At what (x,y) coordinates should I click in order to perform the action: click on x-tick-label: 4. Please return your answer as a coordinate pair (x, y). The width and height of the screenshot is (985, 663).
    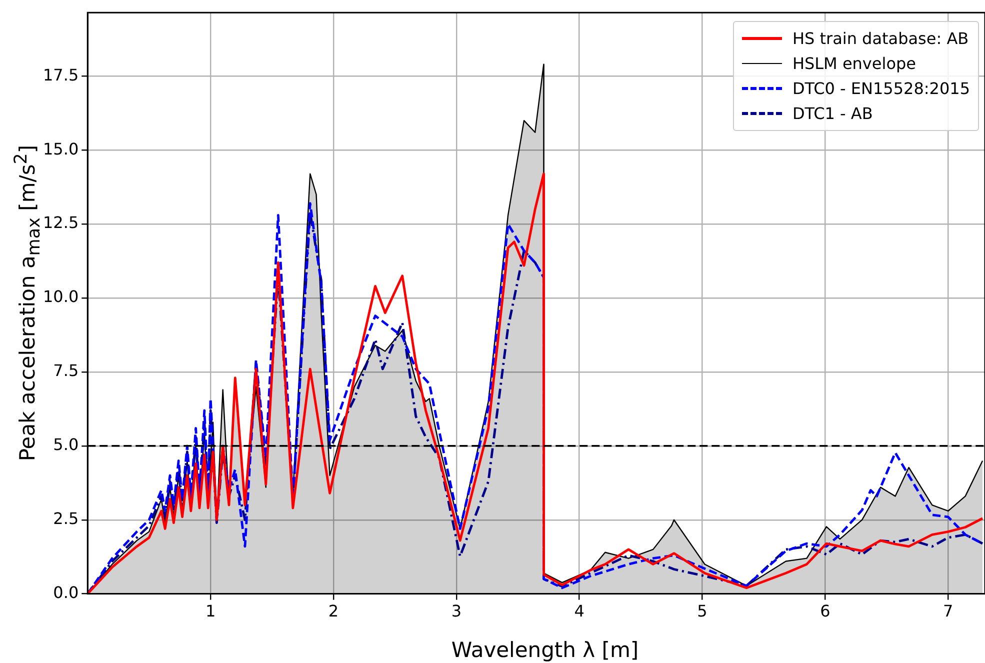
    Looking at the image, I should click on (579, 611).